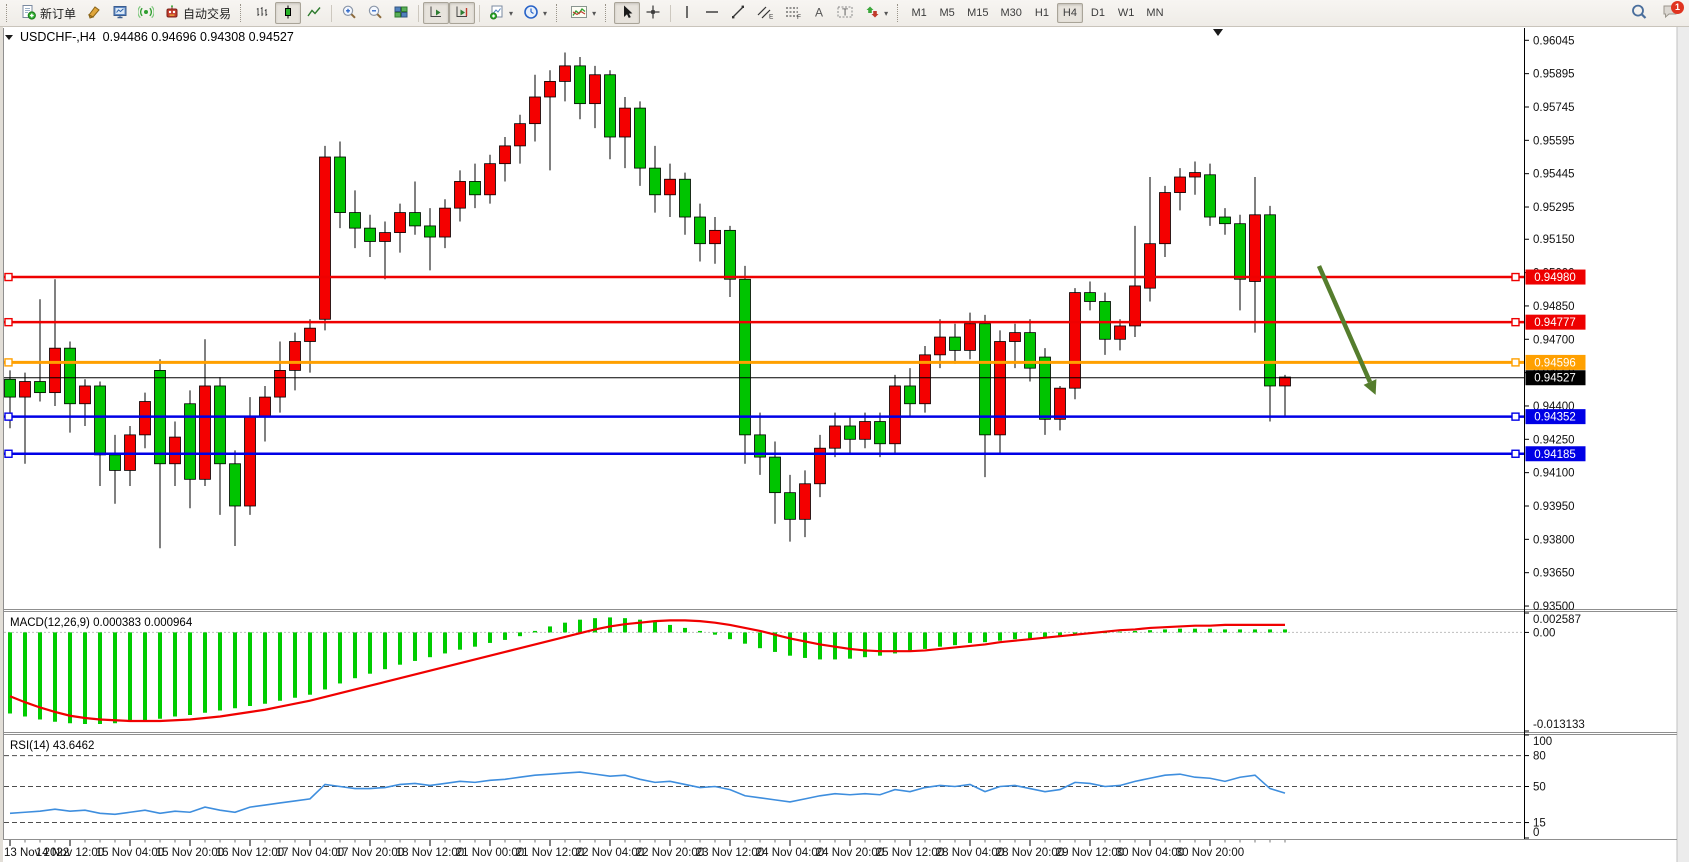  What do you see at coordinates (497, 13) in the screenshot?
I see `new-chart-icon` at bounding box center [497, 13].